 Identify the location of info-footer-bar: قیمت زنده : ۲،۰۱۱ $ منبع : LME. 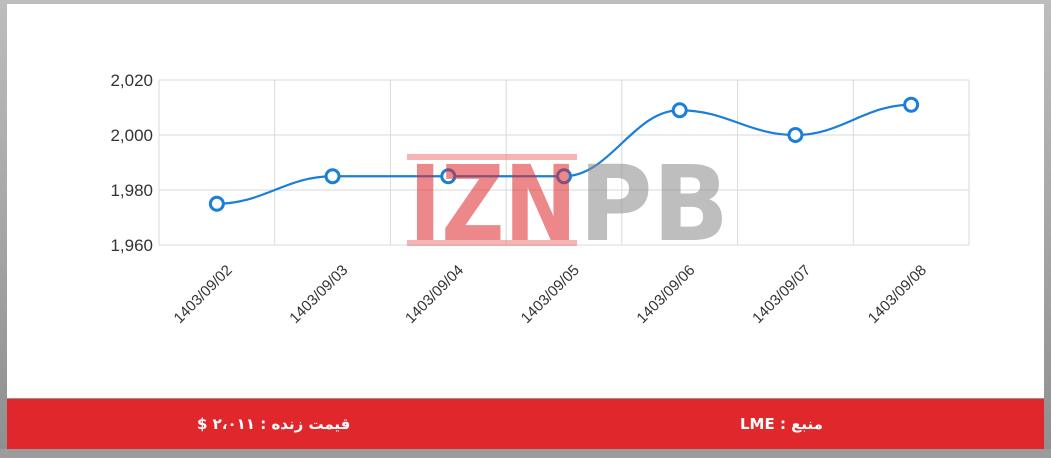
(525, 424).